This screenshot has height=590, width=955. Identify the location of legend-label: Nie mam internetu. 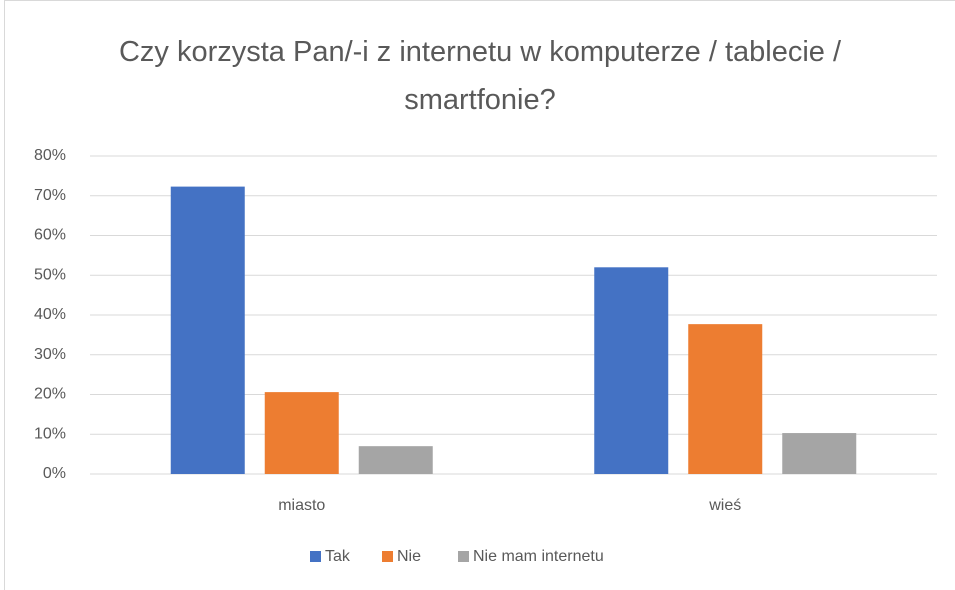
(538, 556).